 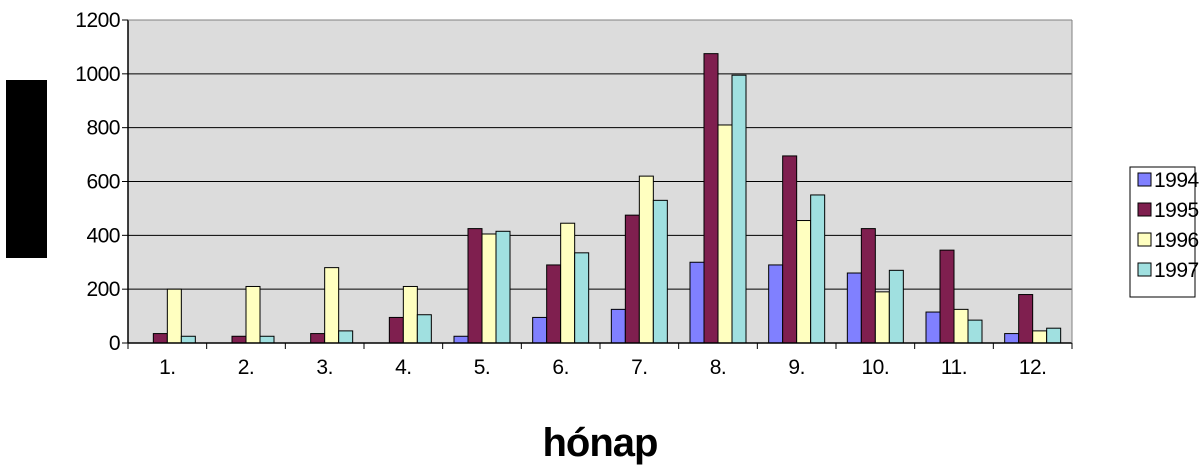 I want to click on legend: 1994. 1995. 1996. 1997., so click(x=1164, y=232).